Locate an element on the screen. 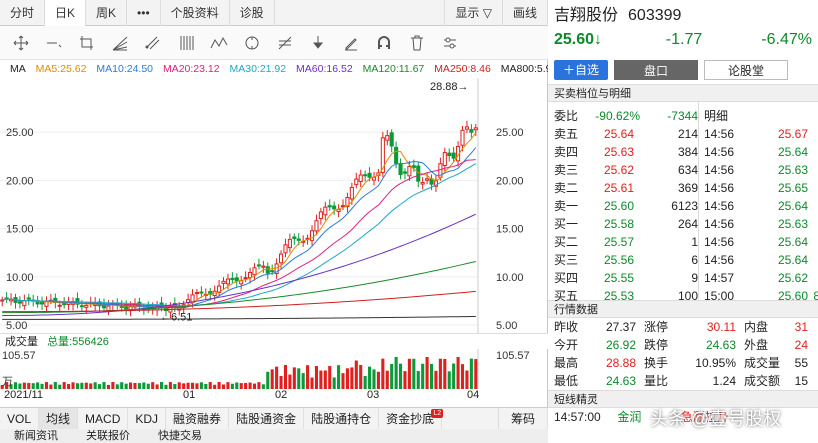 This screenshot has width=818, height=443. tab-news: 新闻资讯 is located at coordinates (36, 436).